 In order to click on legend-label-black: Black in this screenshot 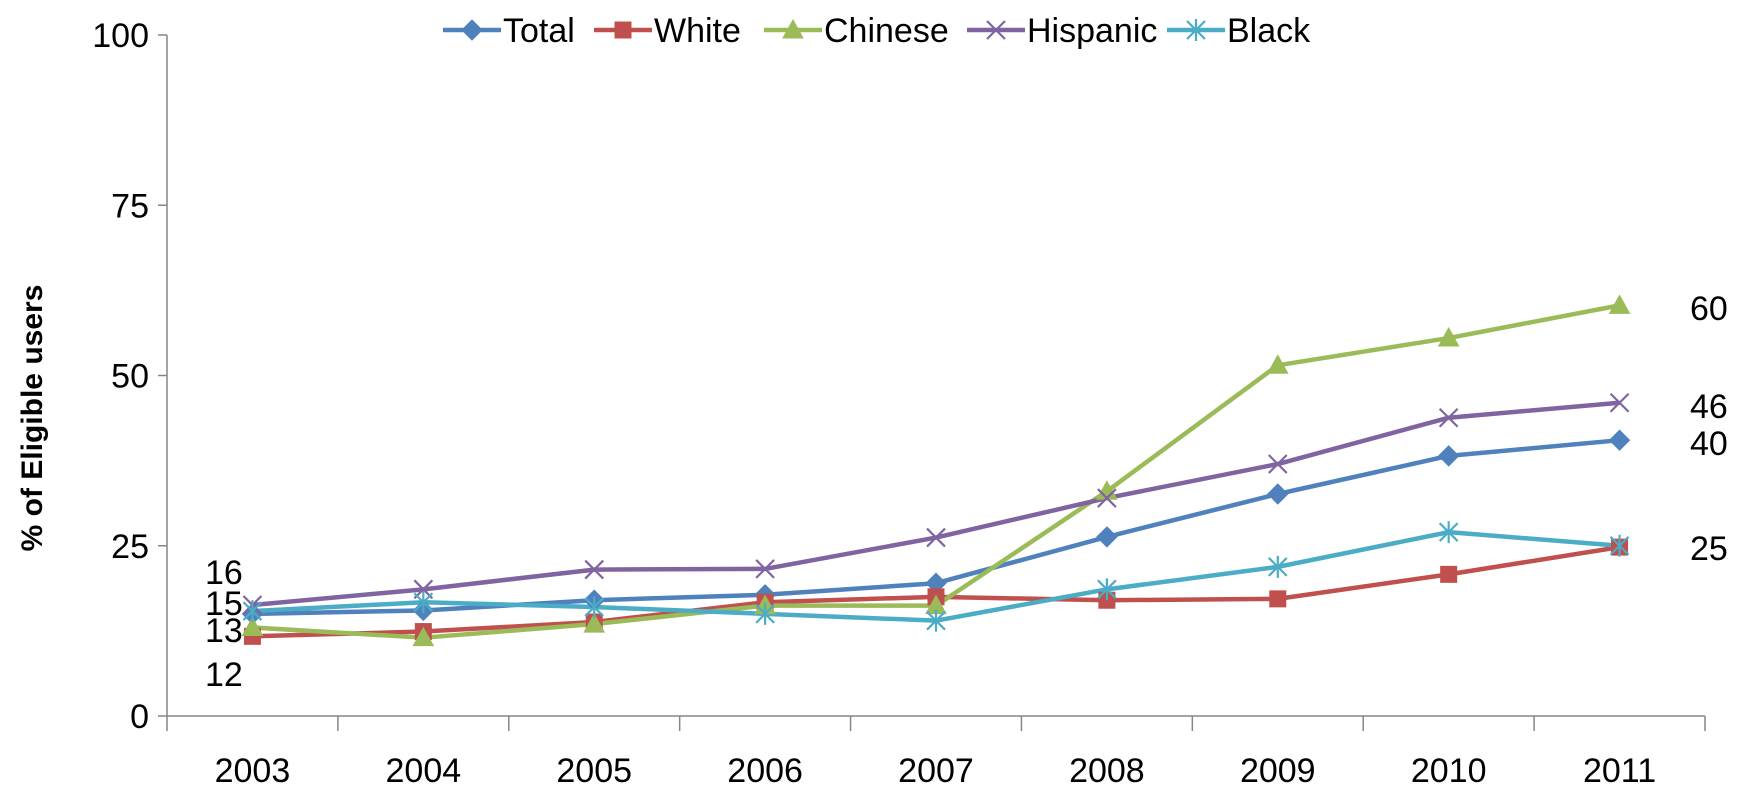, I will do `click(1269, 31)`.